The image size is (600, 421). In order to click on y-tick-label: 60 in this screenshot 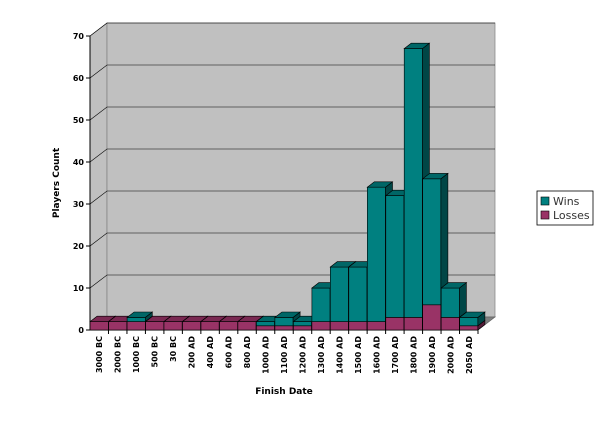, I will do `click(79, 78)`.